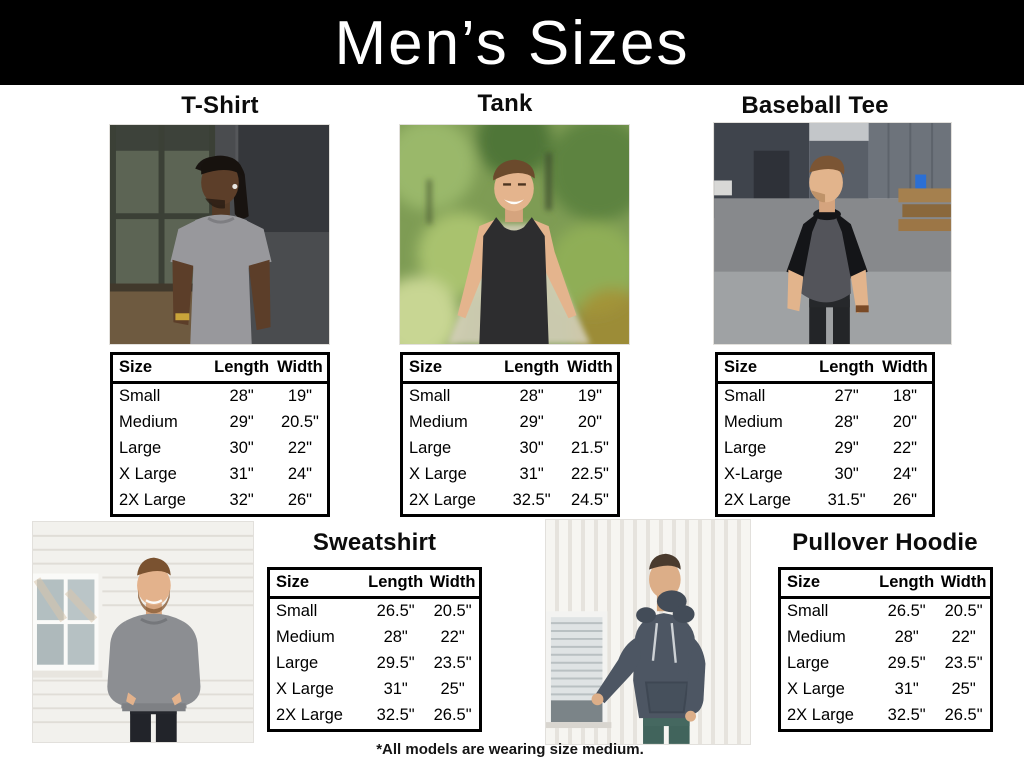 This screenshot has height=764, width=1024. What do you see at coordinates (119, 664) in the screenshot?
I see `sweatshirt-left-sleeve` at bounding box center [119, 664].